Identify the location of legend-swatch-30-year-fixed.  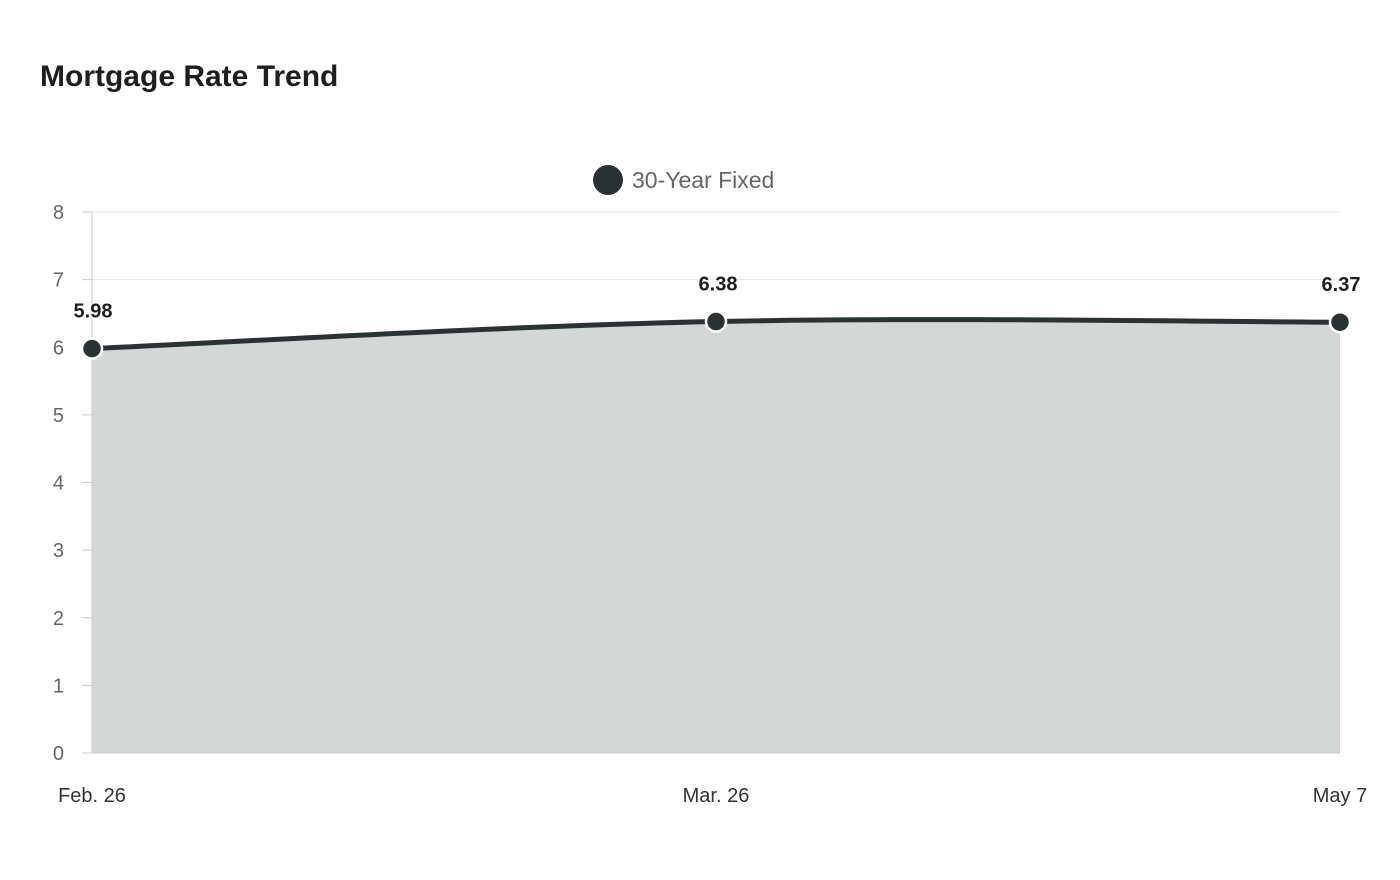
(608, 180).